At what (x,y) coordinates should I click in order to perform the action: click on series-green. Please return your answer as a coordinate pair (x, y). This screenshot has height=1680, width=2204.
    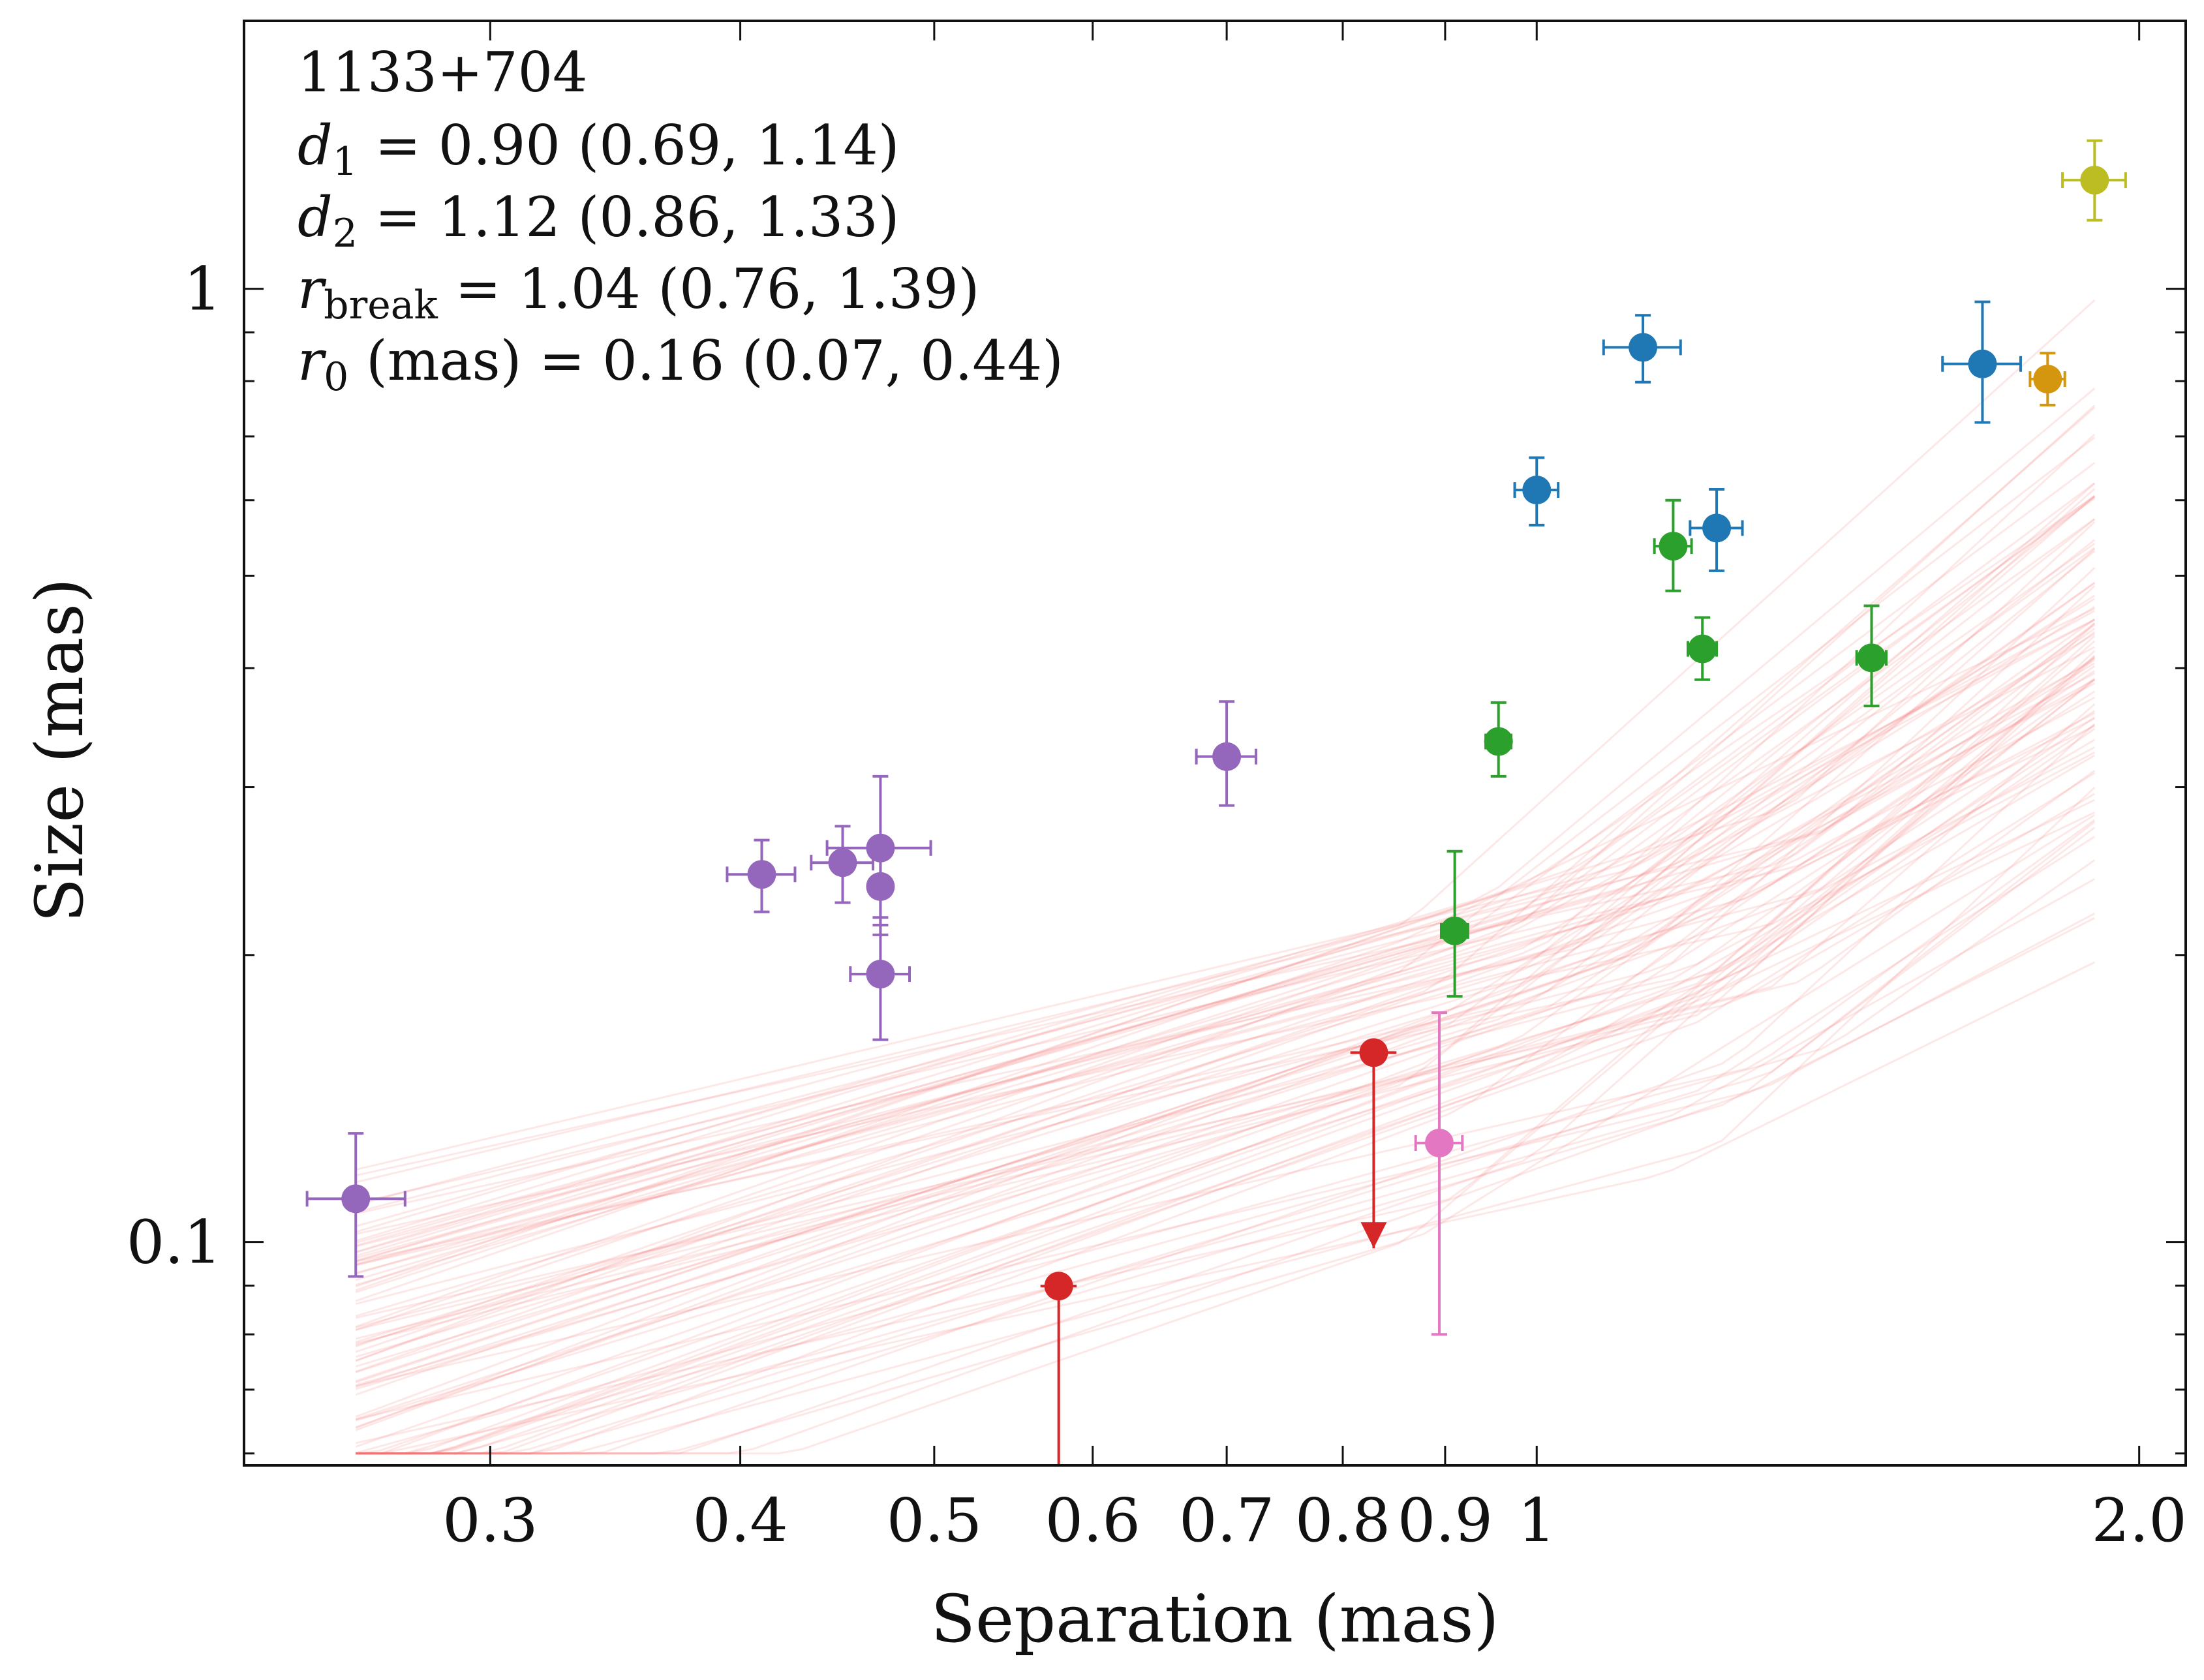
    Looking at the image, I should click on (1663, 748).